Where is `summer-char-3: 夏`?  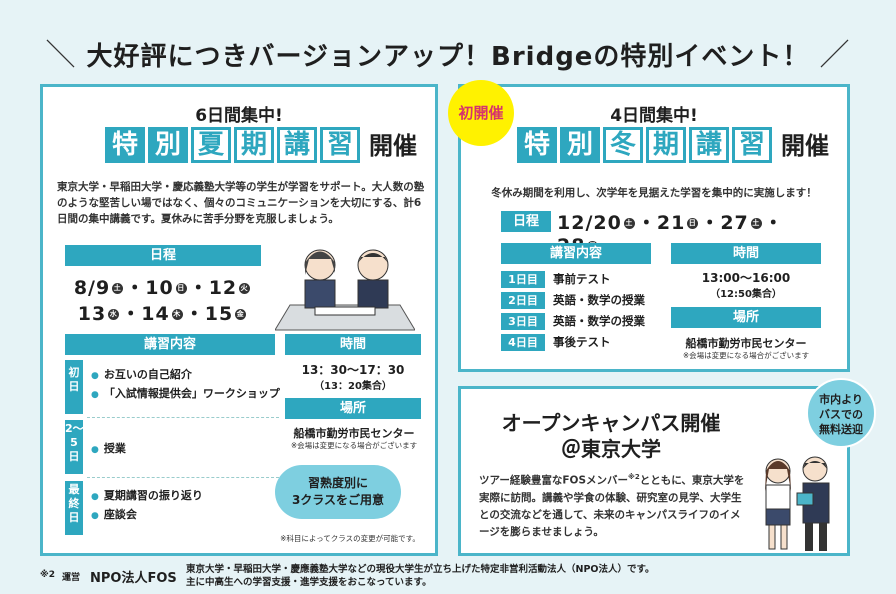 summer-char-3: 夏 is located at coordinates (211, 145).